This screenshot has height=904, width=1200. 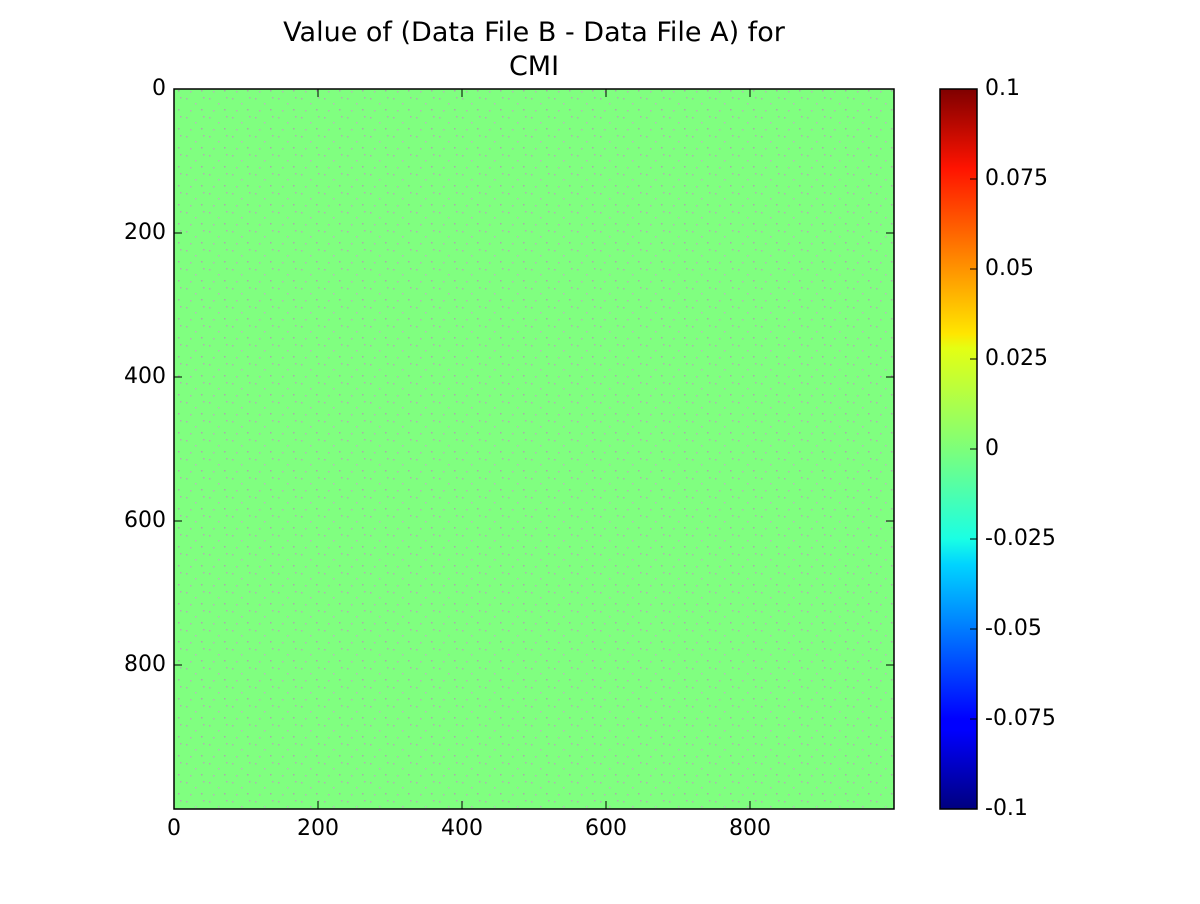 What do you see at coordinates (145, 376) in the screenshot?
I see `y-tick-label: 400` at bounding box center [145, 376].